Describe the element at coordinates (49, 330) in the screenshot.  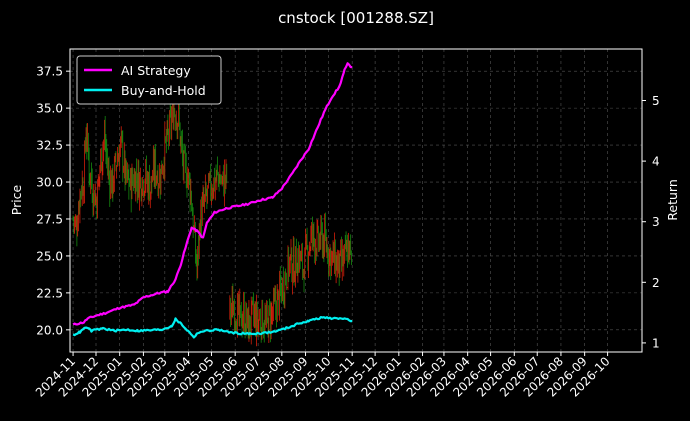
I see `y-left-tick-label: 20.0` at that location.